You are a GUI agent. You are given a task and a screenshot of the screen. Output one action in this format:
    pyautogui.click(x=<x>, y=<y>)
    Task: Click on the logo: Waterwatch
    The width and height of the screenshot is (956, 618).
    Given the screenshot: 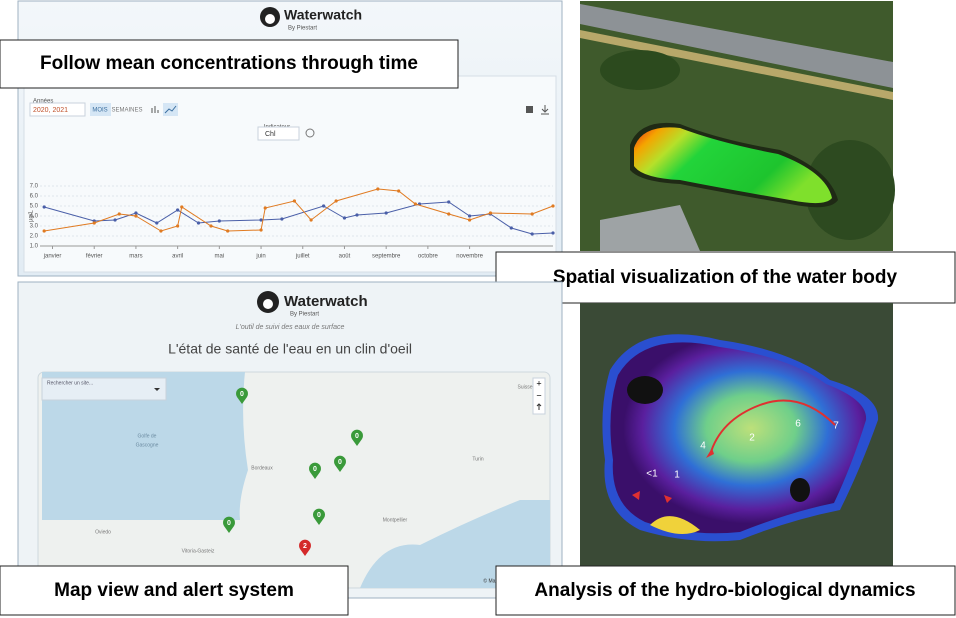 What is the action you would take?
    pyautogui.click(x=326, y=301)
    